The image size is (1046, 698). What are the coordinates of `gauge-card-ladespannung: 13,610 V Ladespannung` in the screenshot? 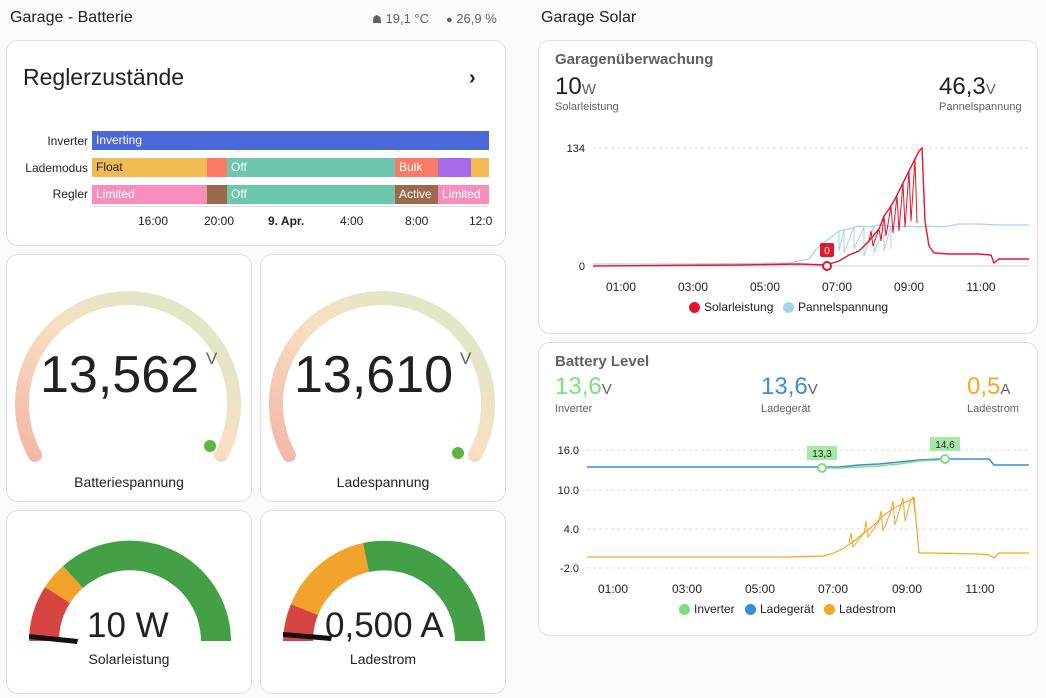 It's located at (383, 378).